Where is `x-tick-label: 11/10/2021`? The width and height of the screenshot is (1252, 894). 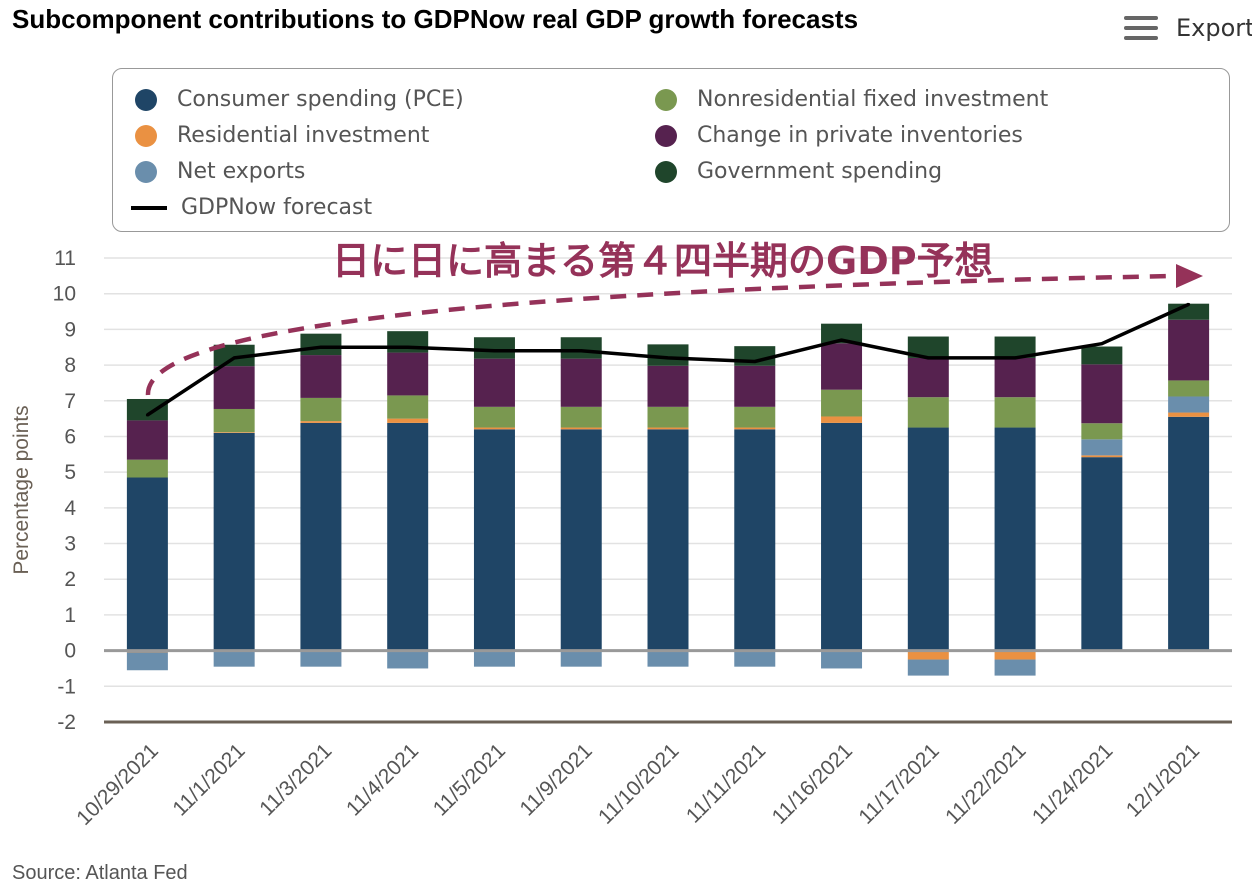
x-tick-label: 11/10/2021 is located at coordinates (638, 783).